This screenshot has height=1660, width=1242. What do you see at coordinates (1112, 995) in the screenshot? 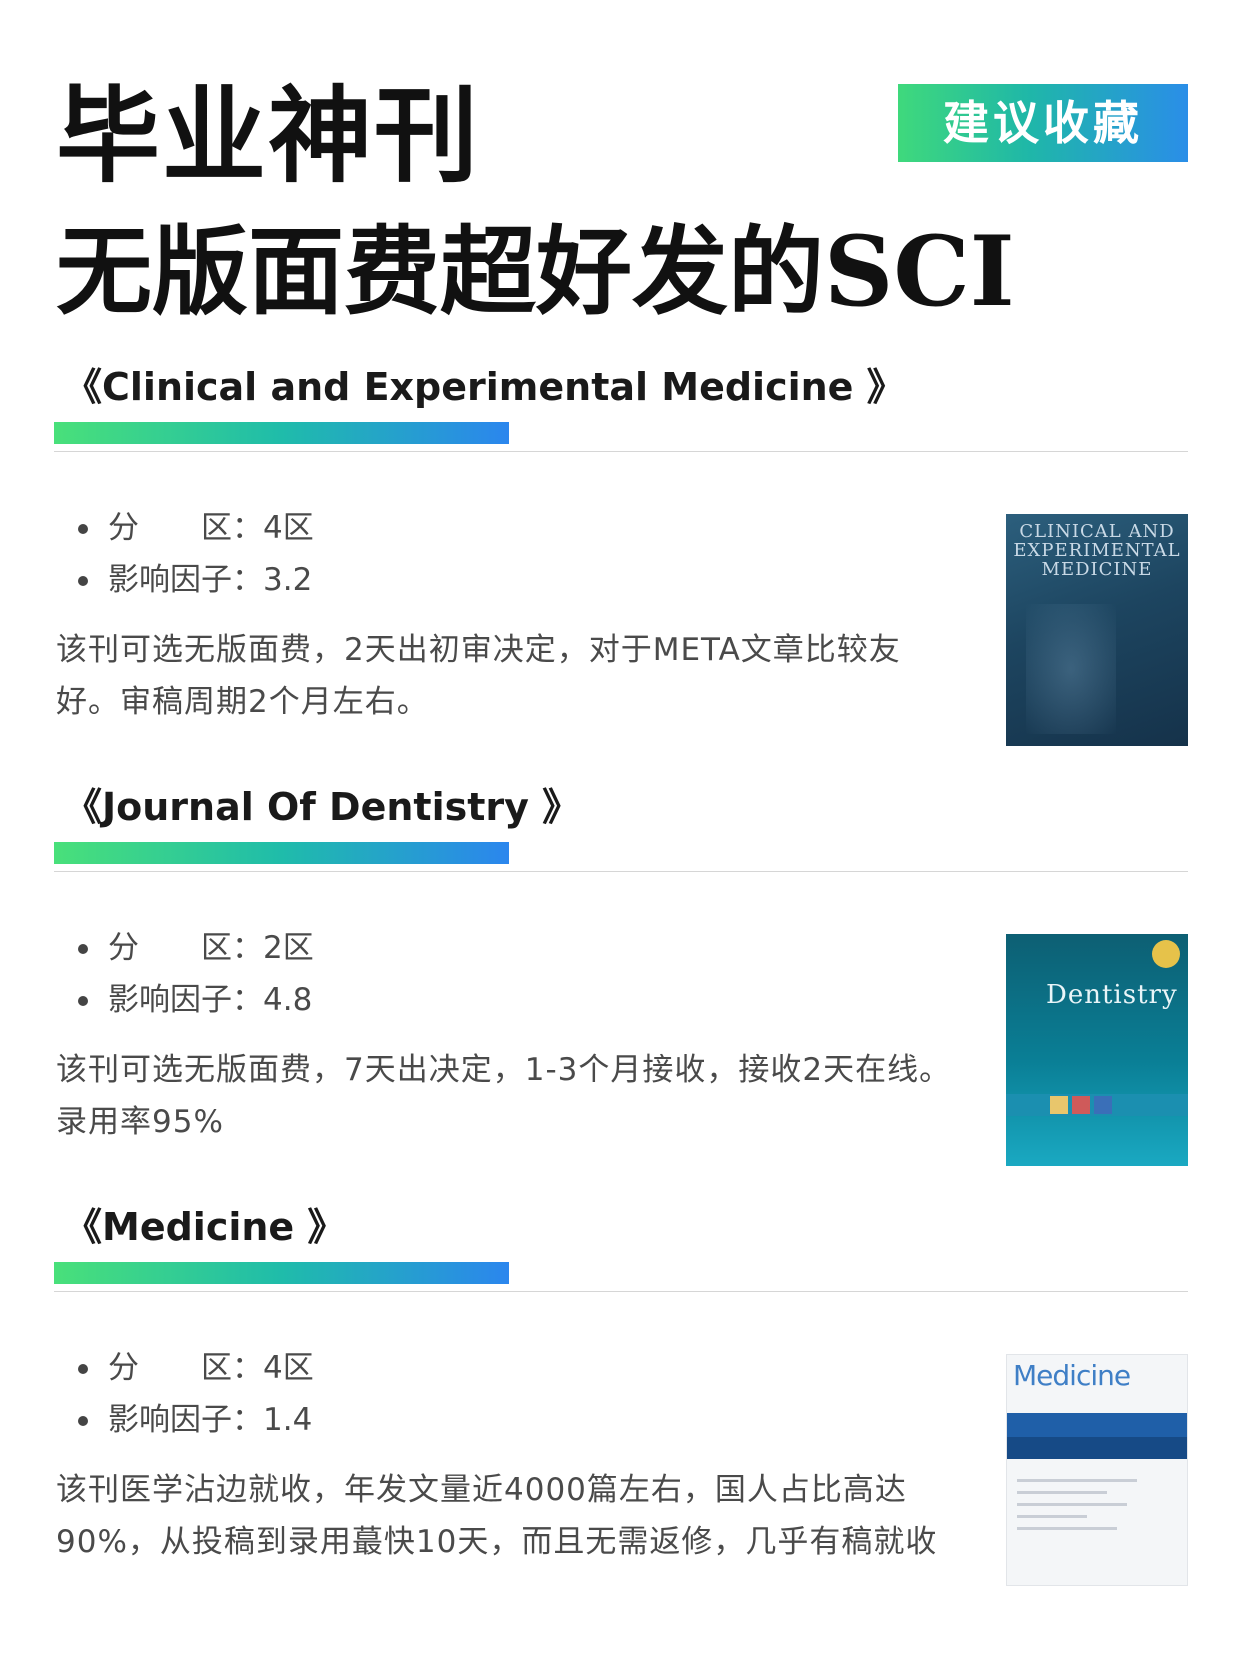
I see `cover-title: Dentistry` at bounding box center [1112, 995].